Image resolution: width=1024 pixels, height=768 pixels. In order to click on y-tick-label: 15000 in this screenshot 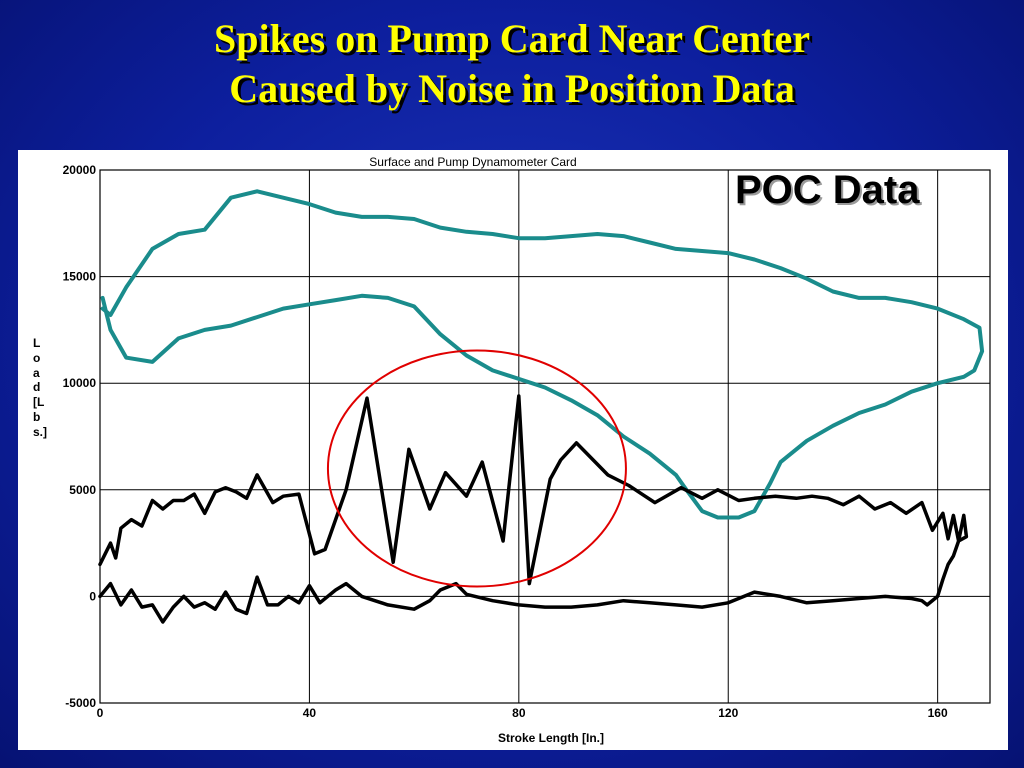, I will do `click(80, 277)`.